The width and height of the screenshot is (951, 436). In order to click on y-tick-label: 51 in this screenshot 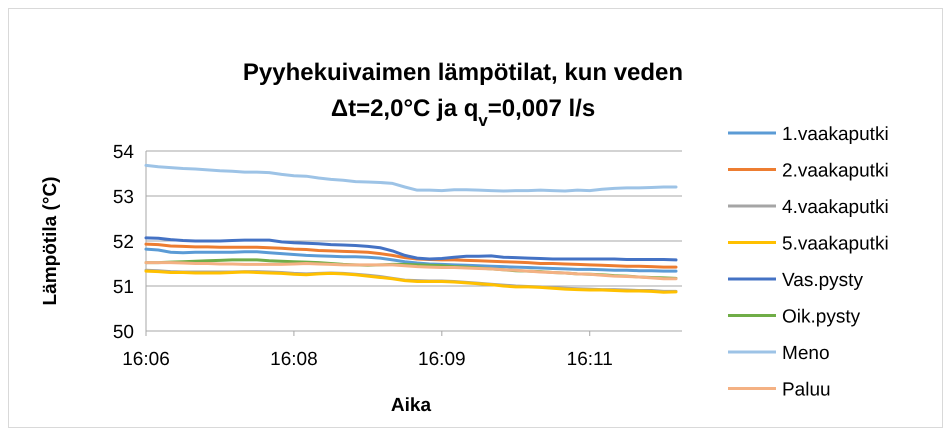, I will do `click(123, 287)`.